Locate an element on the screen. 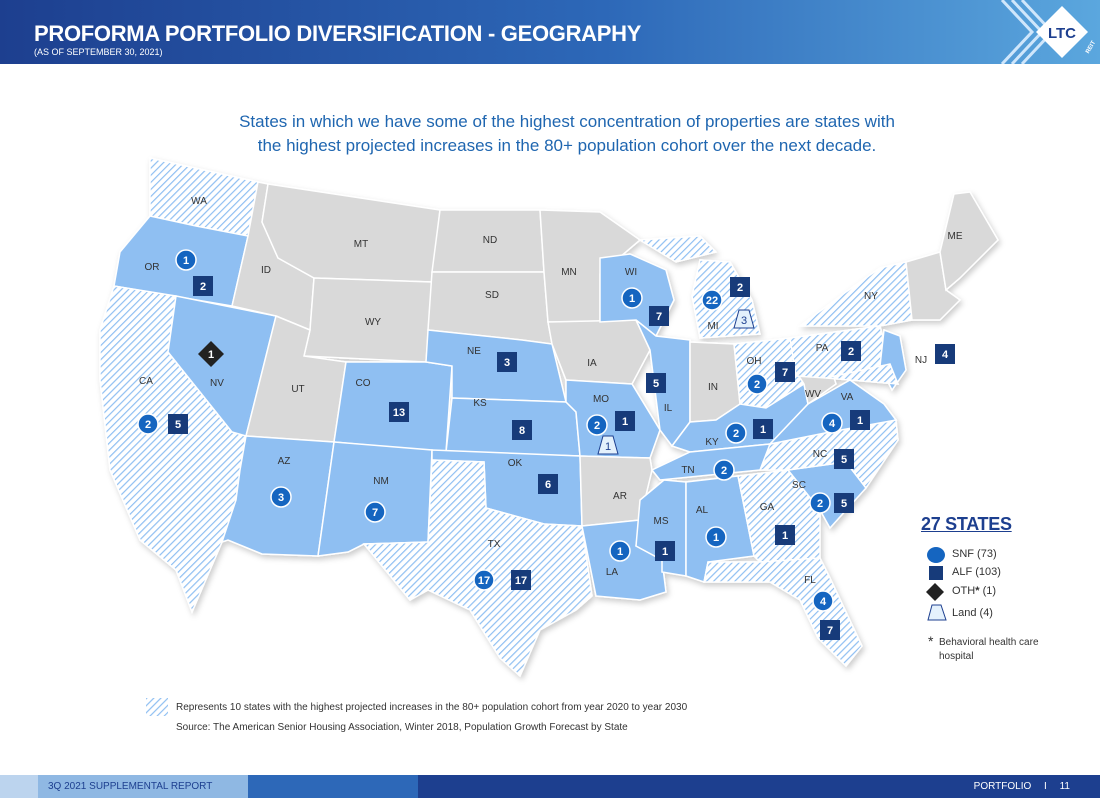  state-label-ok: OK is located at coordinates (515, 463).